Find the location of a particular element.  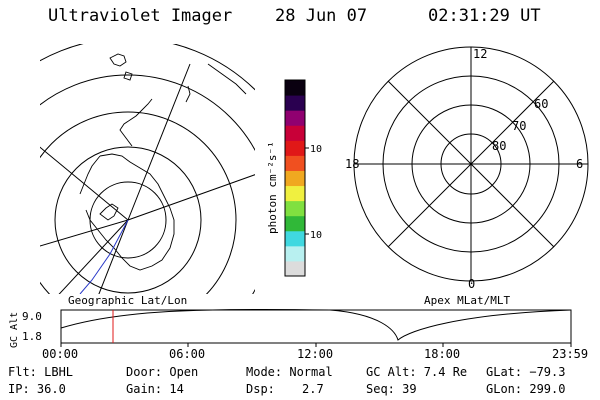

polar-caption: Apex MLat/MLT is located at coordinates (467, 300).